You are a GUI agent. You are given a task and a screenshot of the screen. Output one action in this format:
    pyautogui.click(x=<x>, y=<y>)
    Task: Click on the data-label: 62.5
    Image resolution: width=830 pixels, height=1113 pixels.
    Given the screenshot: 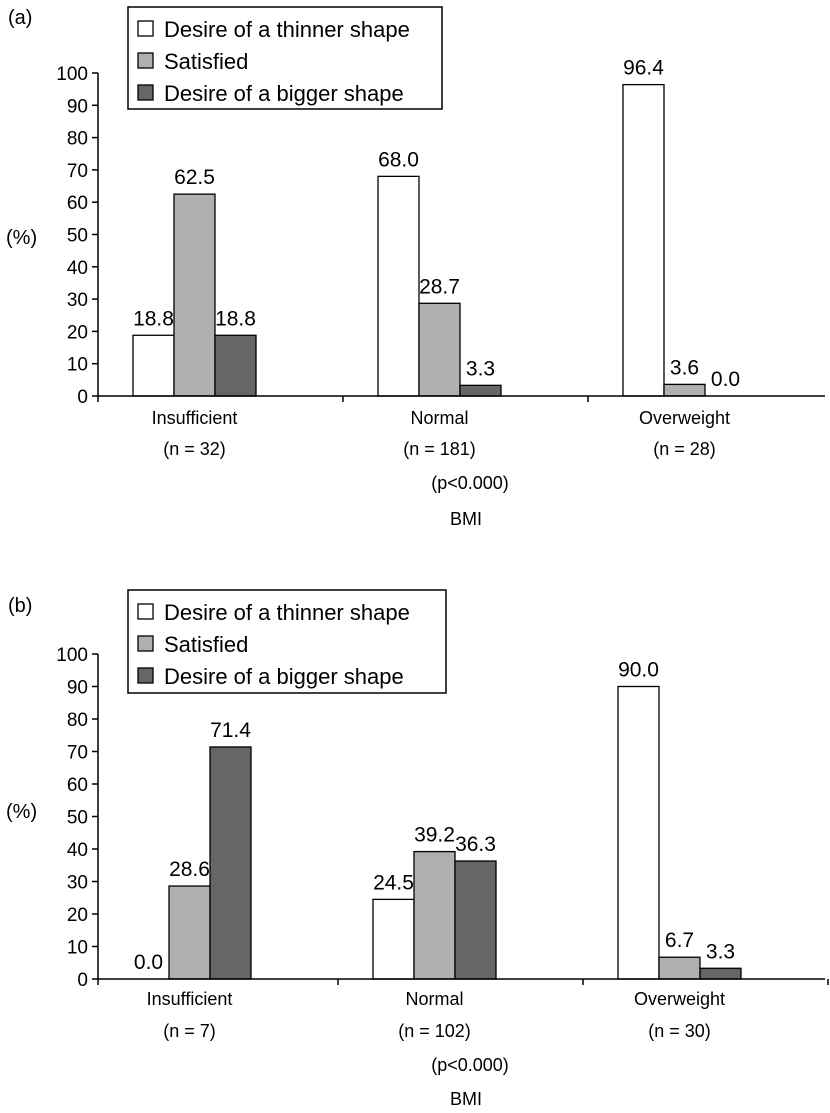 What is the action you would take?
    pyautogui.click(x=194, y=177)
    